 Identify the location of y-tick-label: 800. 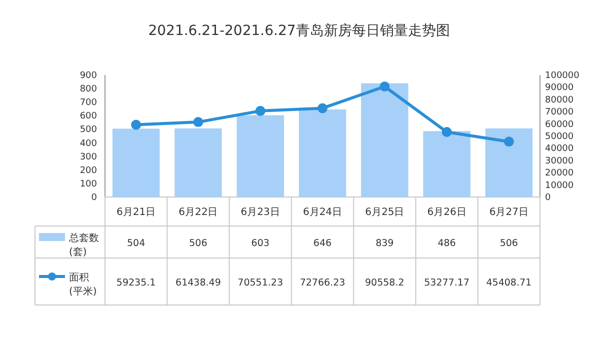
(89, 89).